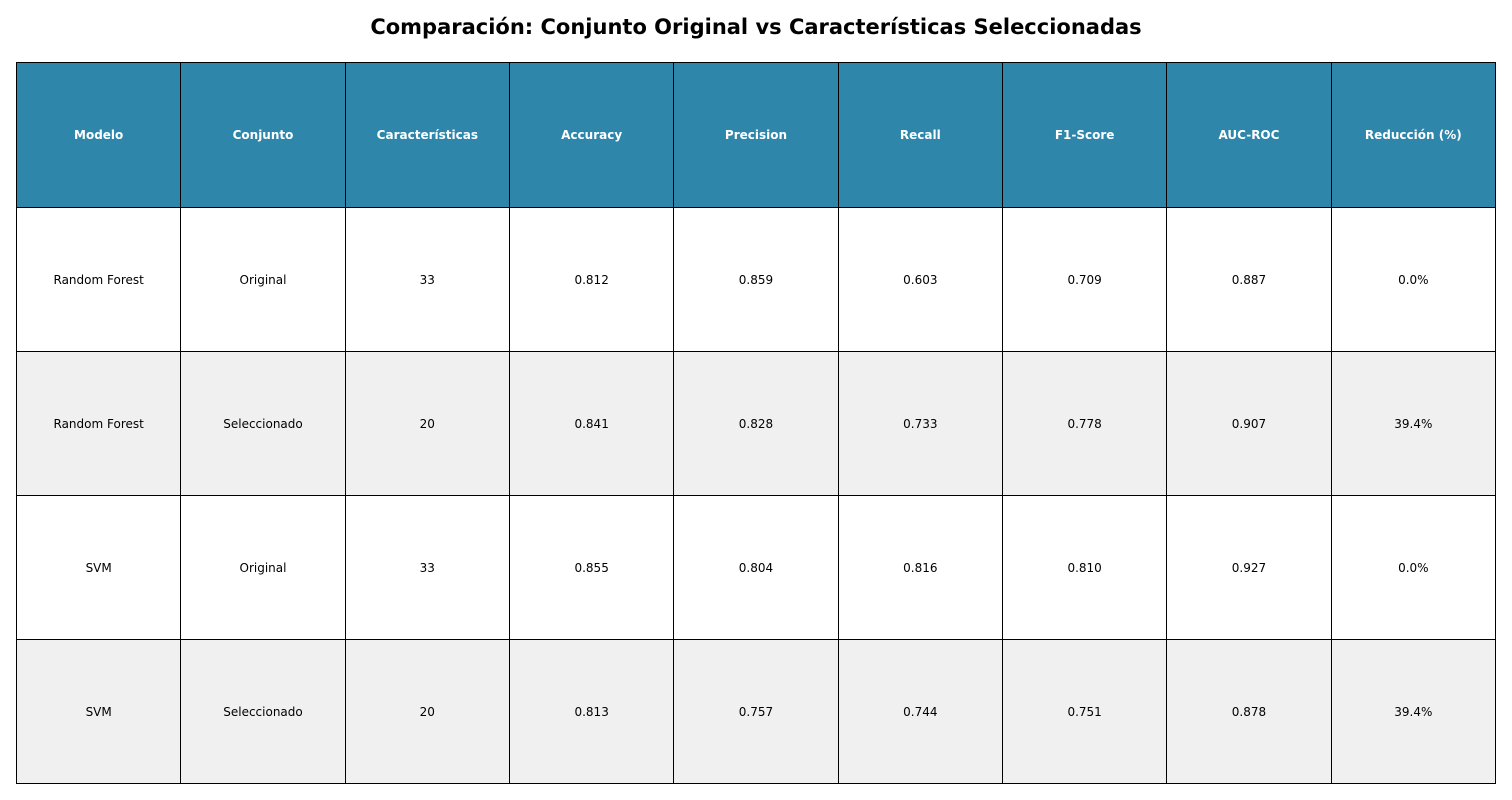 The image size is (1512, 800). Describe the element at coordinates (1084, 567) in the screenshot. I see `cell-f1-score: 0.810` at that location.